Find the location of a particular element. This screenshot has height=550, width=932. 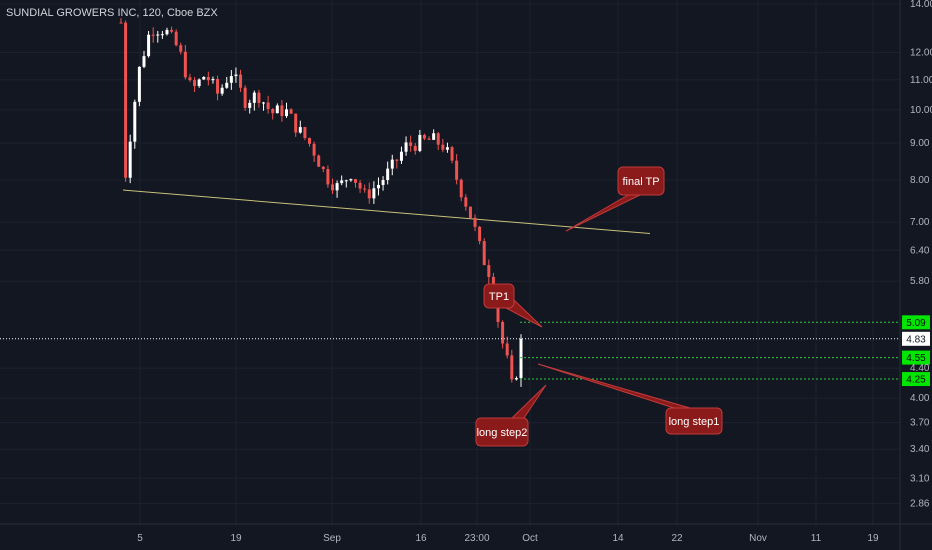

x-tick-label: Nov is located at coordinates (758, 538).